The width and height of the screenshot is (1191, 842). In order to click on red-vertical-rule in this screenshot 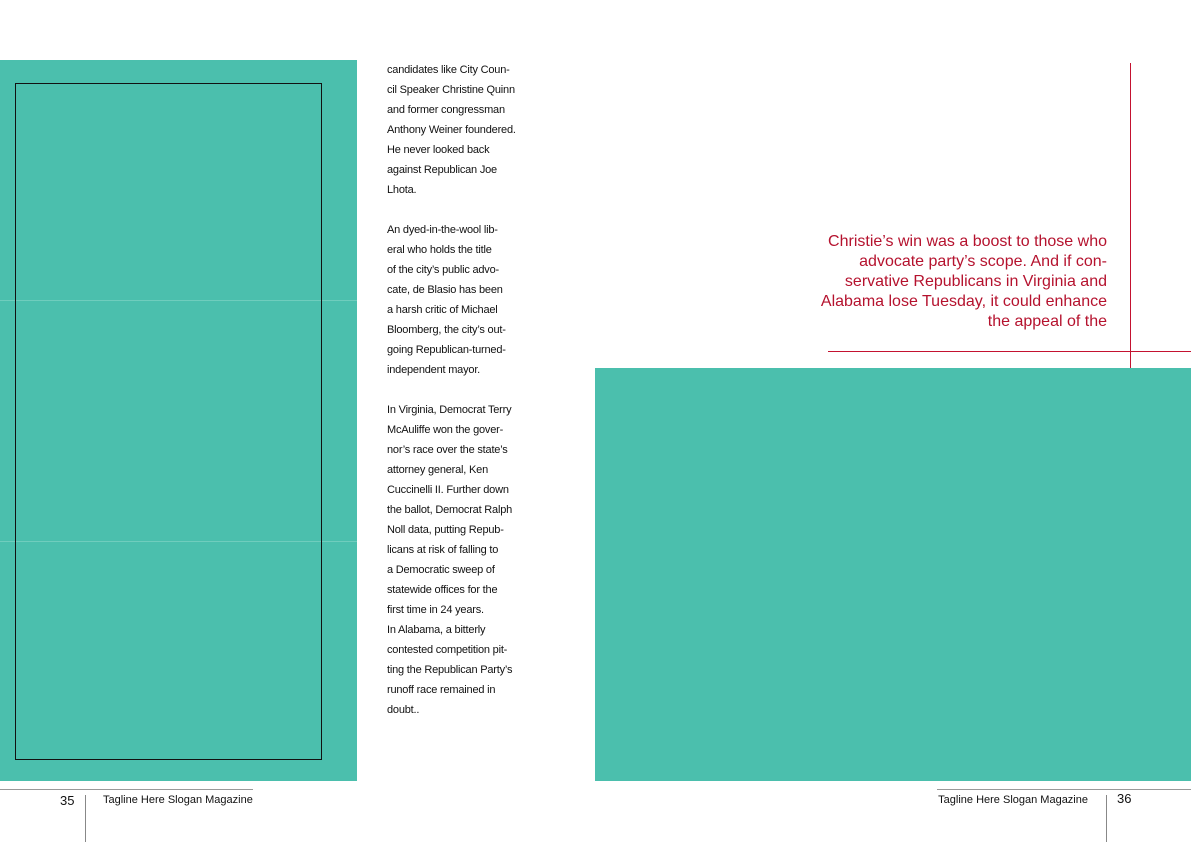, I will do `click(1130, 326)`.